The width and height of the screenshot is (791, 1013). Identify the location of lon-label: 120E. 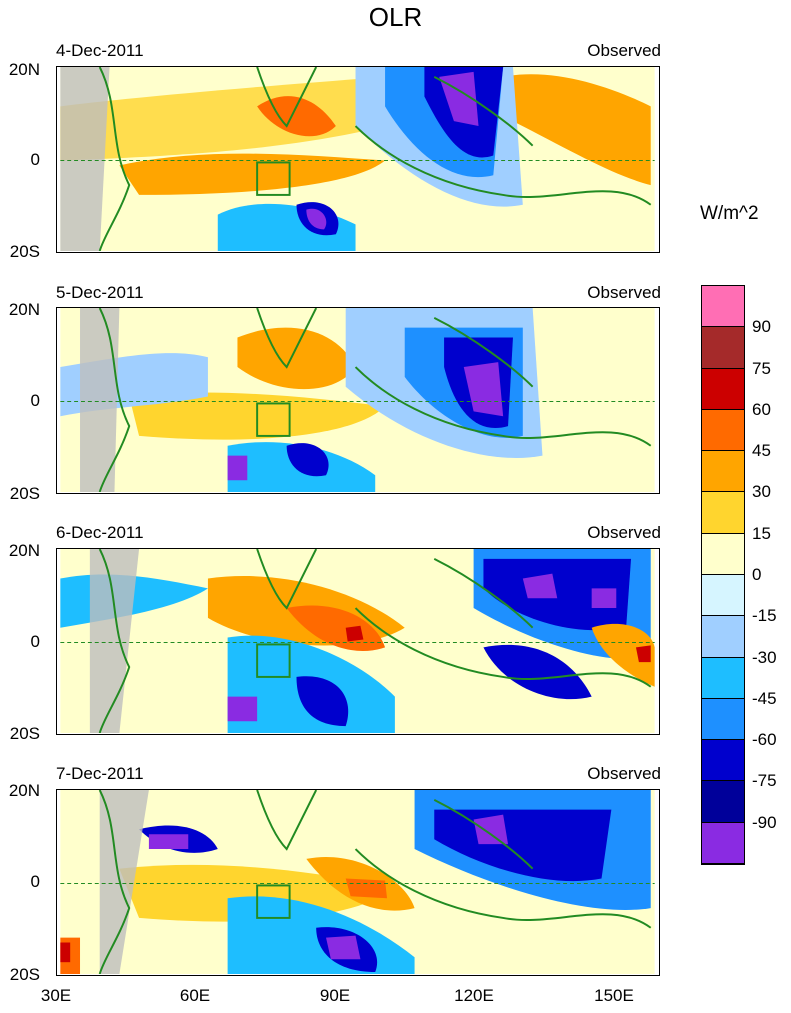
(474, 995).